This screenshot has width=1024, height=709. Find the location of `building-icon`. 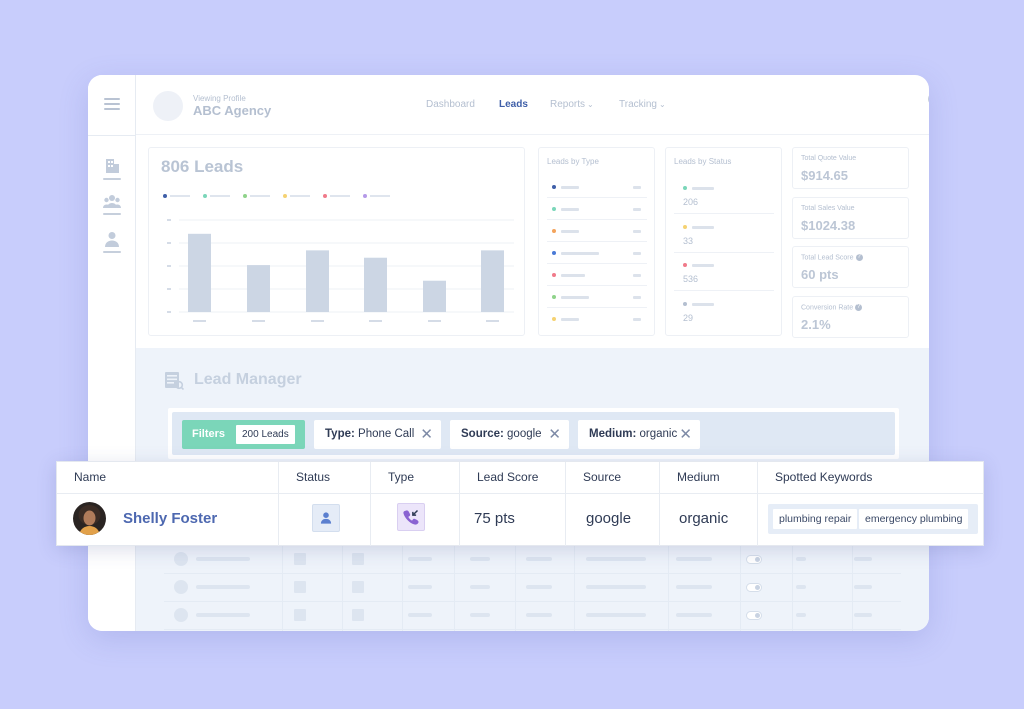

building-icon is located at coordinates (112, 168).